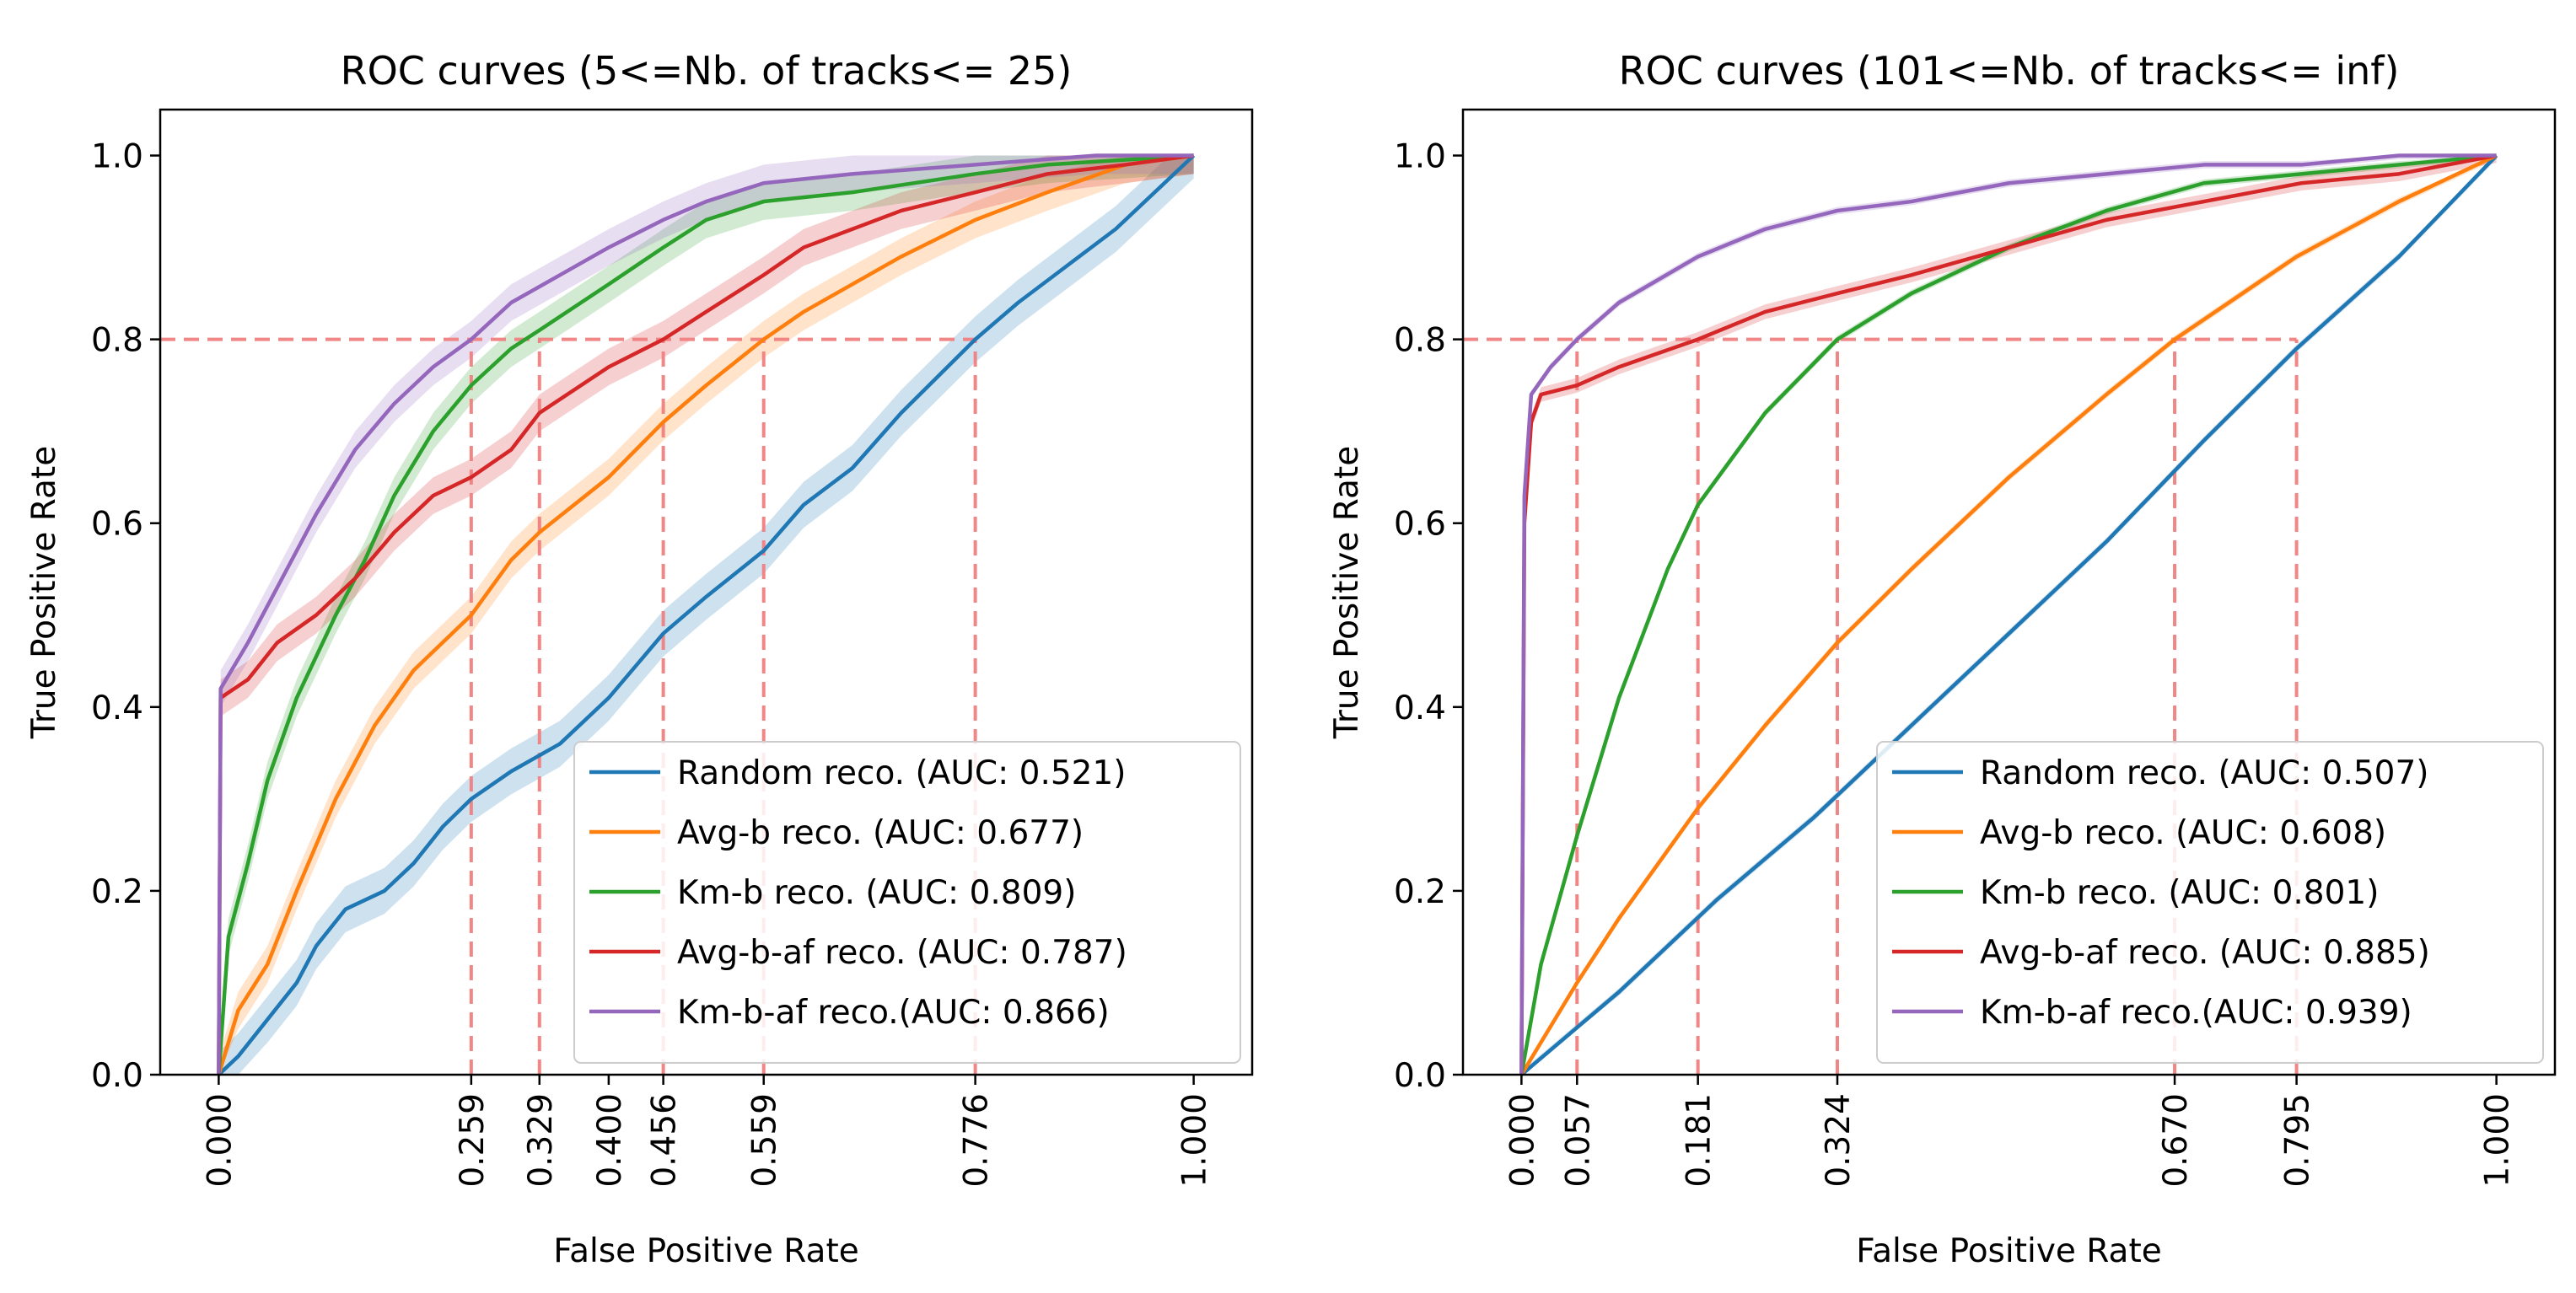  What do you see at coordinates (977, 1140) in the screenshot?
I see `x-tick-label-6: 0.776` at bounding box center [977, 1140].